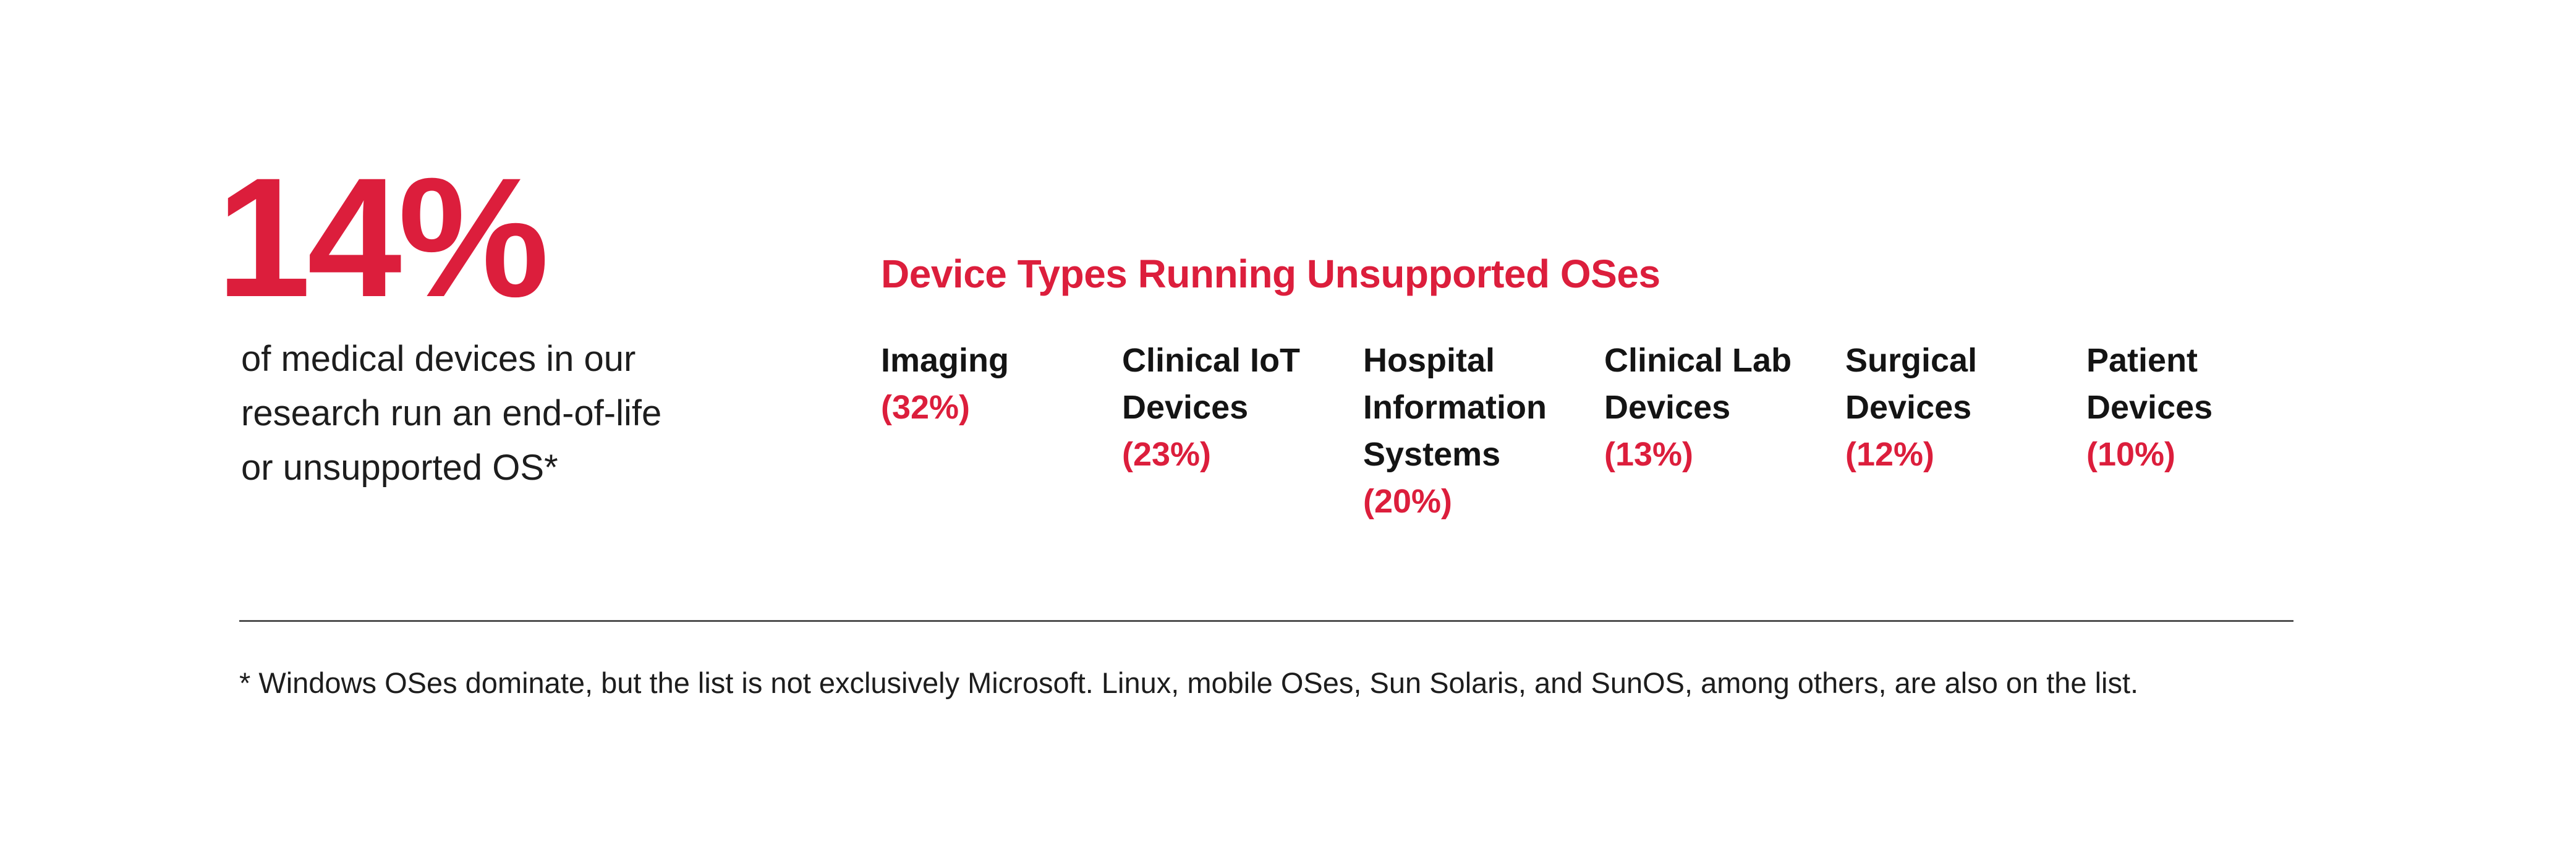 This screenshot has width=2576, height=850. What do you see at coordinates (1408, 501) in the screenshot?
I see `device-percentage: (20%)` at bounding box center [1408, 501].